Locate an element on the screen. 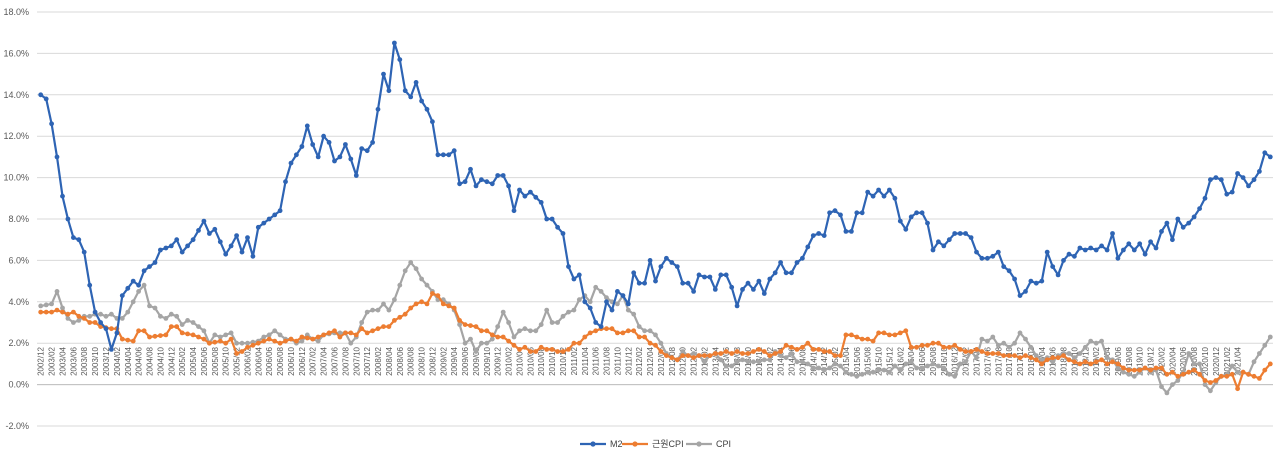  y-tick-label: 4.0% is located at coordinates (18, 302).